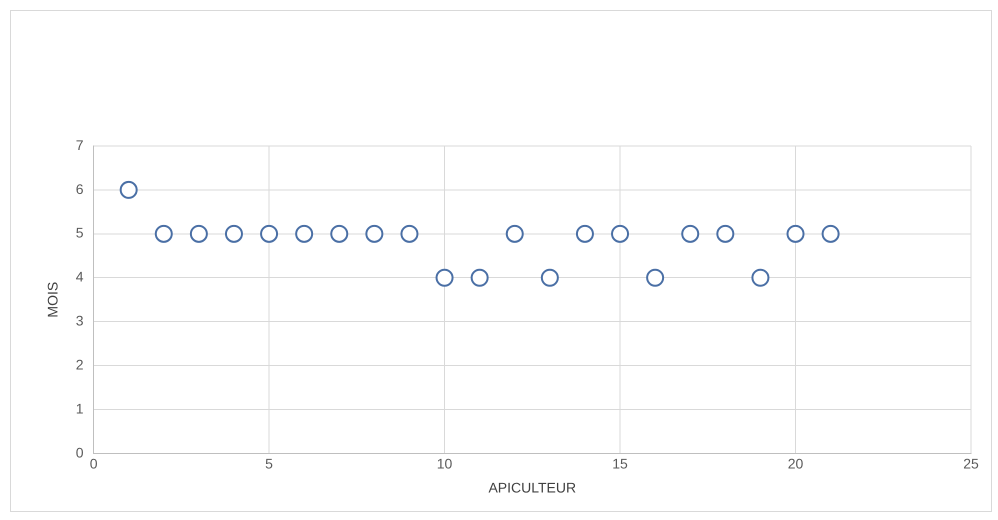 This screenshot has height=520, width=998. I want to click on y-tick-label: 1, so click(80, 408).